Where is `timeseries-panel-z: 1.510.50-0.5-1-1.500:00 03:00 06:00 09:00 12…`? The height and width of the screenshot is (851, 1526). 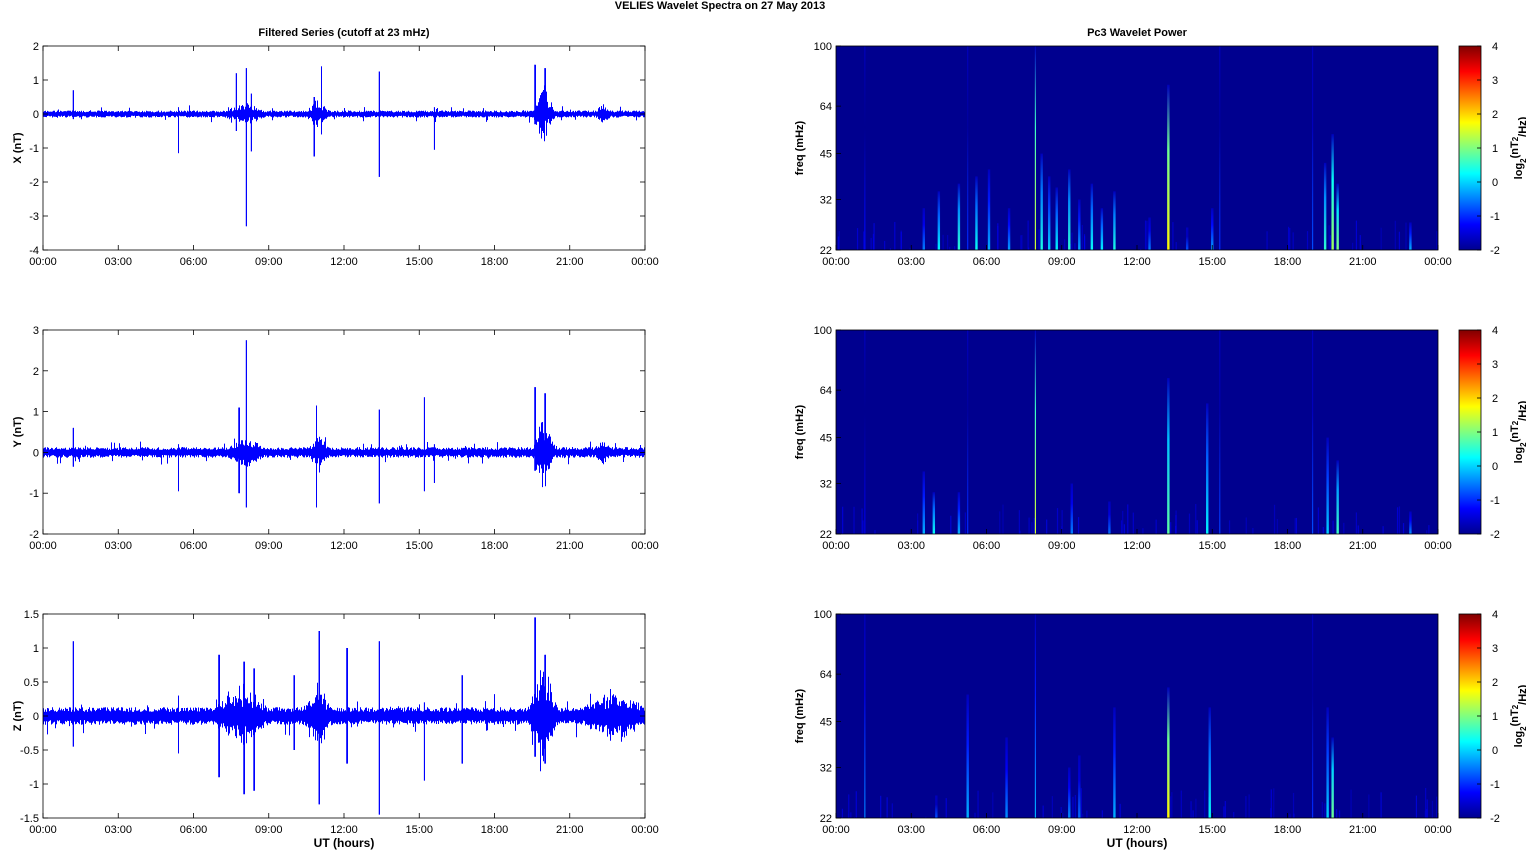 timeseries-panel-z: 1.510.50-0.5-1-1.500:00 03:00 06:00 09:00 12… is located at coordinates (335, 722).